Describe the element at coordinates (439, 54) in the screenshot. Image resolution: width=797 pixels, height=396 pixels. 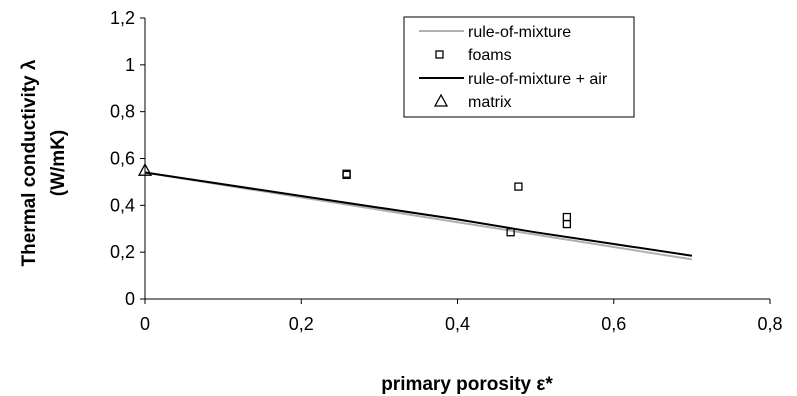
I see `legend-swatch-foams` at that location.